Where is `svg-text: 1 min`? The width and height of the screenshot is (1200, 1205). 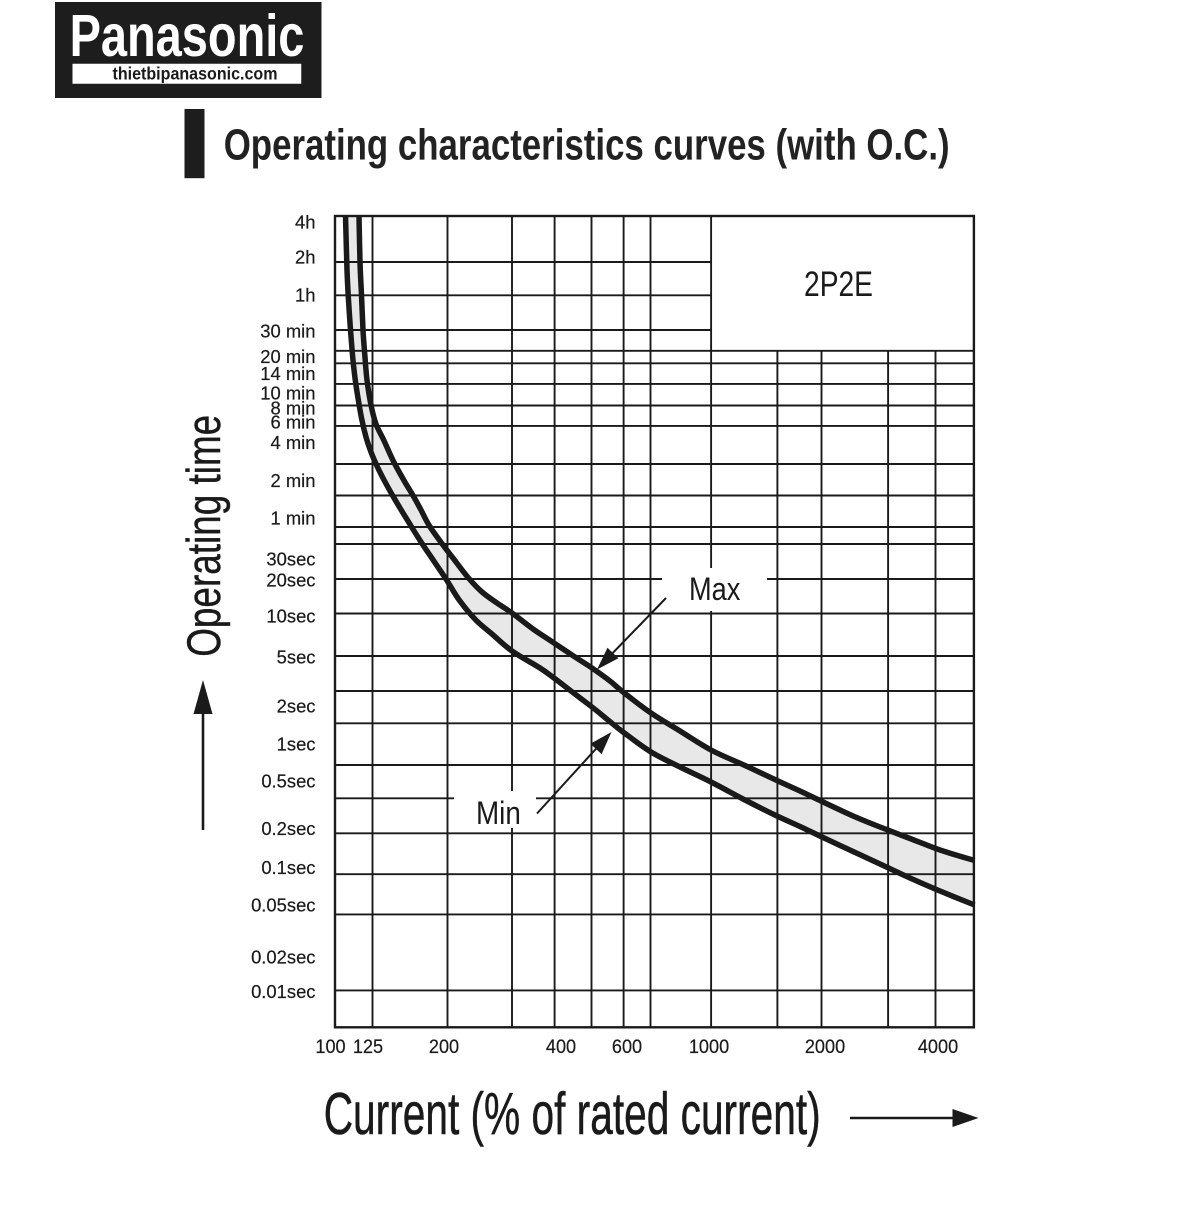
svg-text: 1 min is located at coordinates (293, 518).